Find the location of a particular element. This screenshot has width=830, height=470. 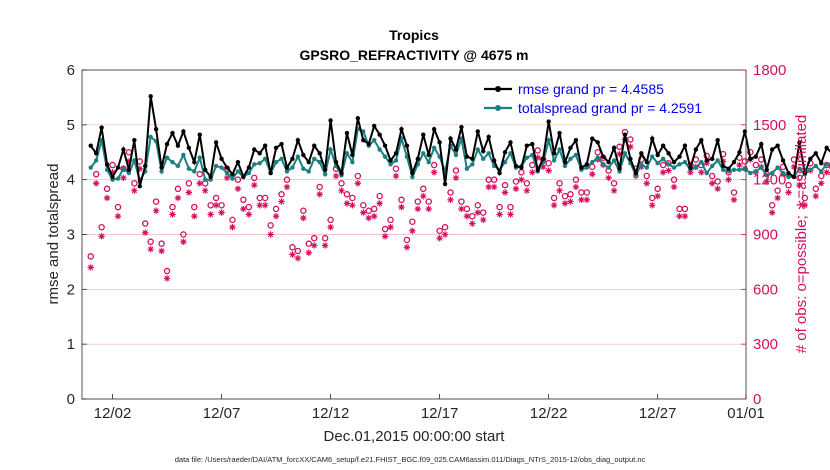

x-tick-label: 12/22 is located at coordinates (549, 413).